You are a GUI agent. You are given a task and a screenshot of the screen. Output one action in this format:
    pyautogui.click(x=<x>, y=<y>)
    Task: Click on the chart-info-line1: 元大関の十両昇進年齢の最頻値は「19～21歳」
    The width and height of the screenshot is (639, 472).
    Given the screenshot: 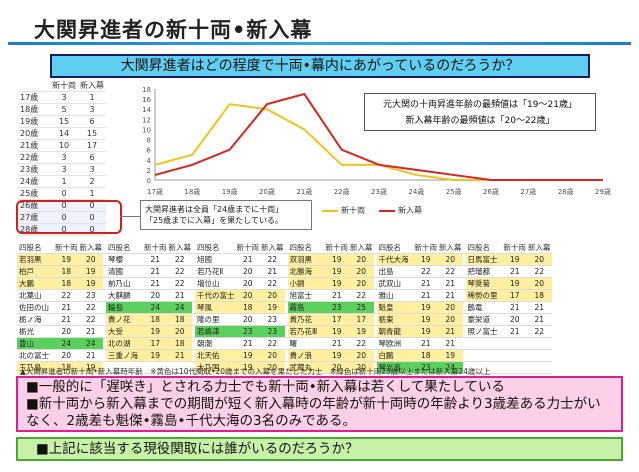 What is the action you would take?
    pyautogui.click(x=480, y=105)
    